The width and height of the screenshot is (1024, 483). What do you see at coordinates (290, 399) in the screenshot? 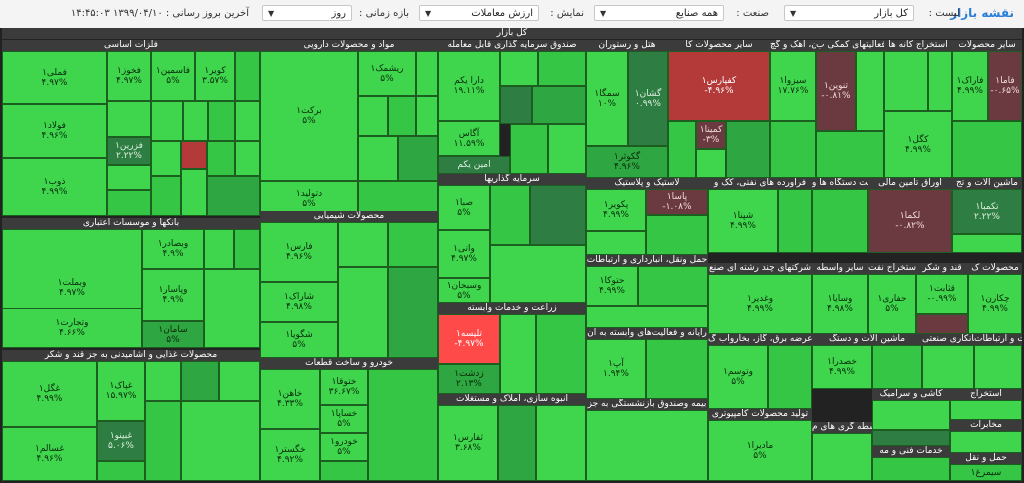
I see `stock-tile: خاهن۱ ۴.۳۳%` at bounding box center [290, 399].